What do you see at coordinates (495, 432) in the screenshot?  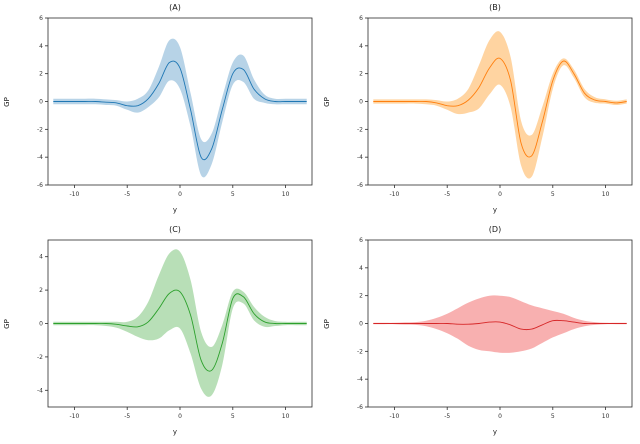 I see `subplot-d-xlabel: y` at bounding box center [495, 432].